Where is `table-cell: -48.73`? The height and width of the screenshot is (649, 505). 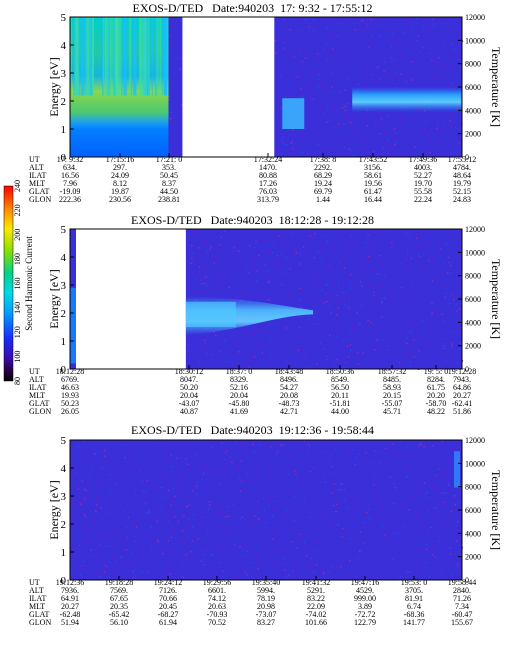 table-cell: -48.73 is located at coordinates (289, 403).